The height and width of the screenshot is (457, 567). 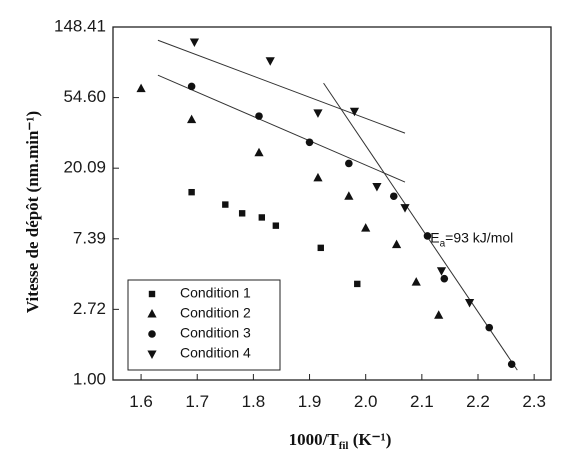 What do you see at coordinates (86, 202) in the screenshot?
I see `y-axis-ticks: 1.00 2.72 7.39 20.09 54.60 148.41` at bounding box center [86, 202].